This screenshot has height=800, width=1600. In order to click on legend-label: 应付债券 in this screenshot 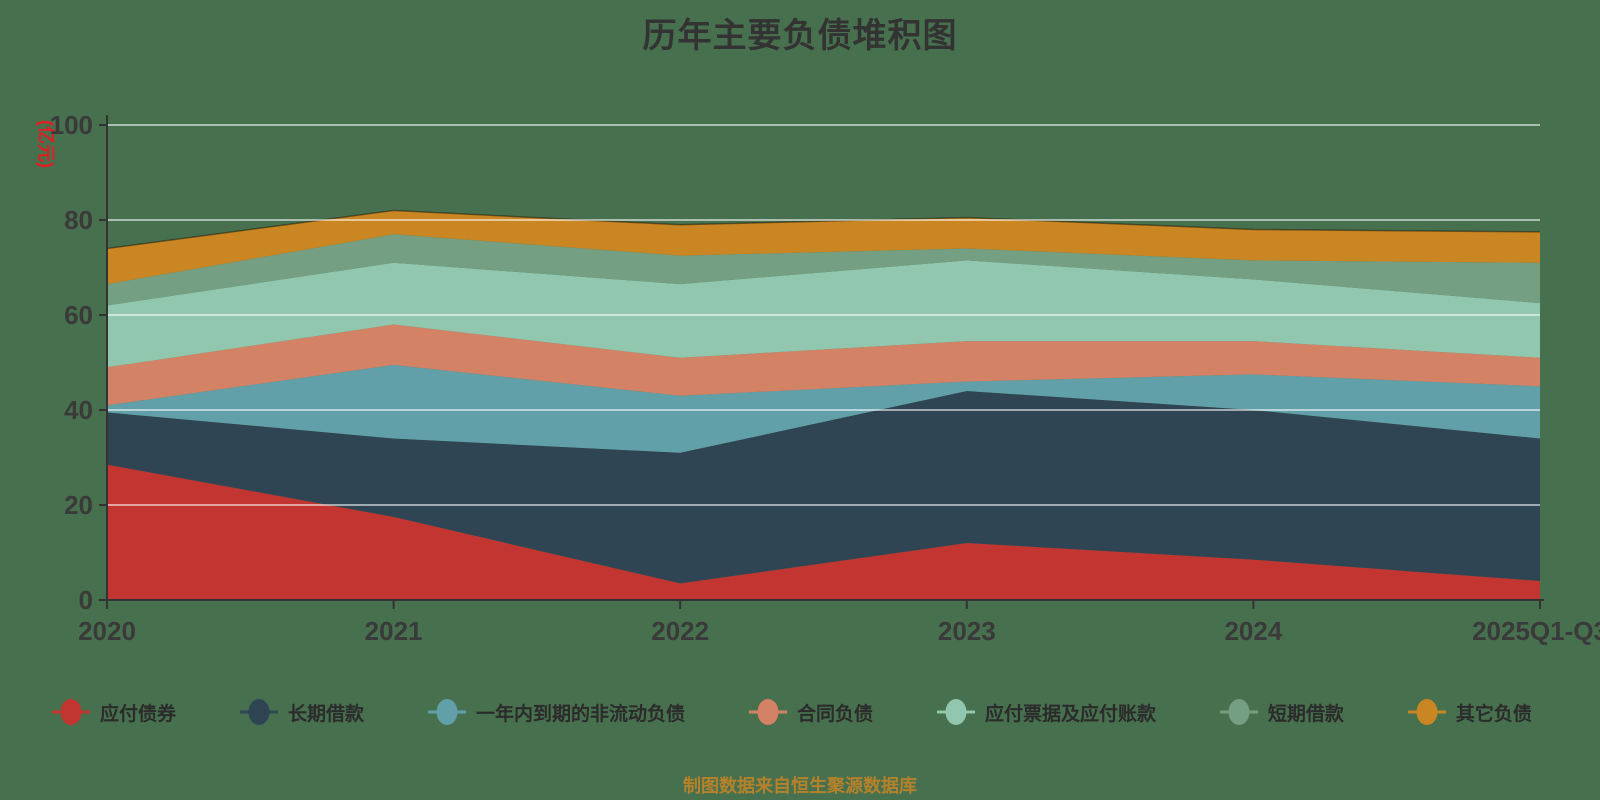, I will do `click(138, 714)`.